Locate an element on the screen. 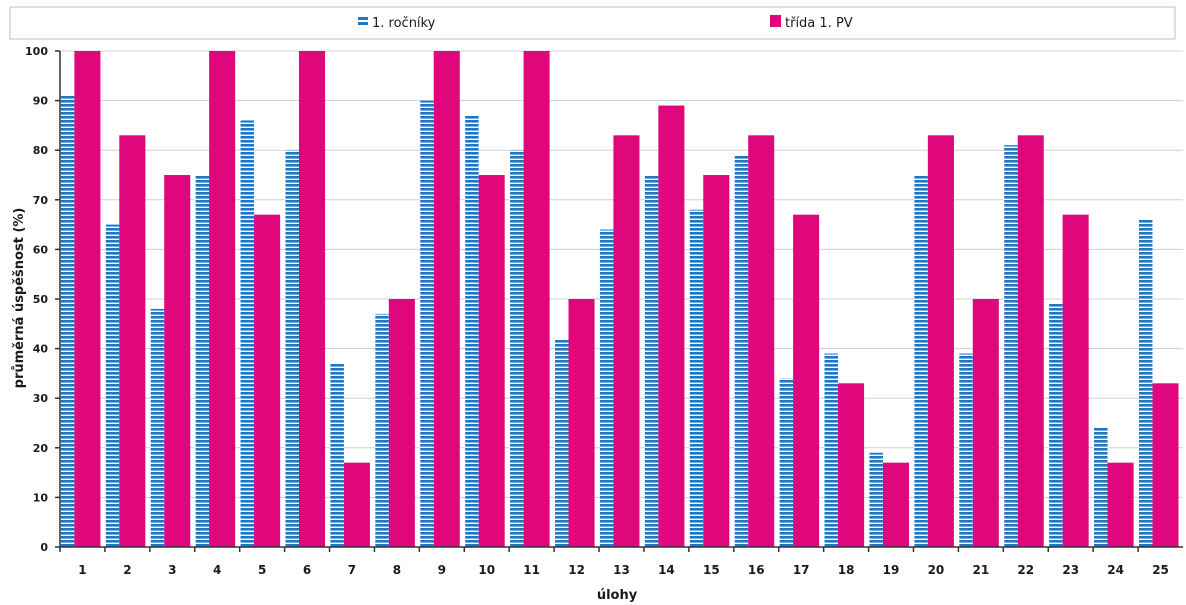  y-tick-label: 20 is located at coordinates (41, 448).